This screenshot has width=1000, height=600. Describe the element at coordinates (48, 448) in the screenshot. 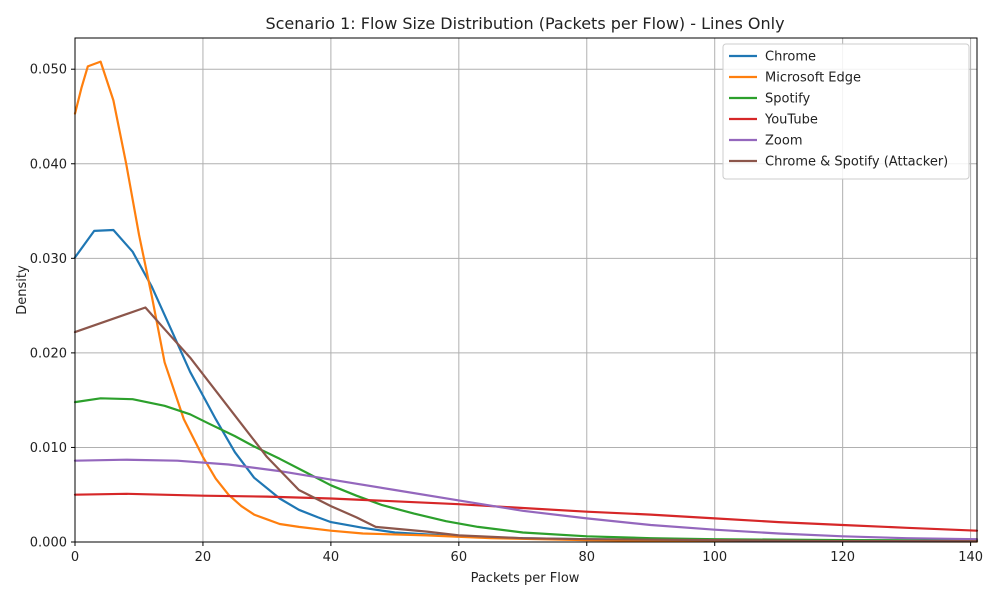

I see `y-tick-label: 0.010` at that location.